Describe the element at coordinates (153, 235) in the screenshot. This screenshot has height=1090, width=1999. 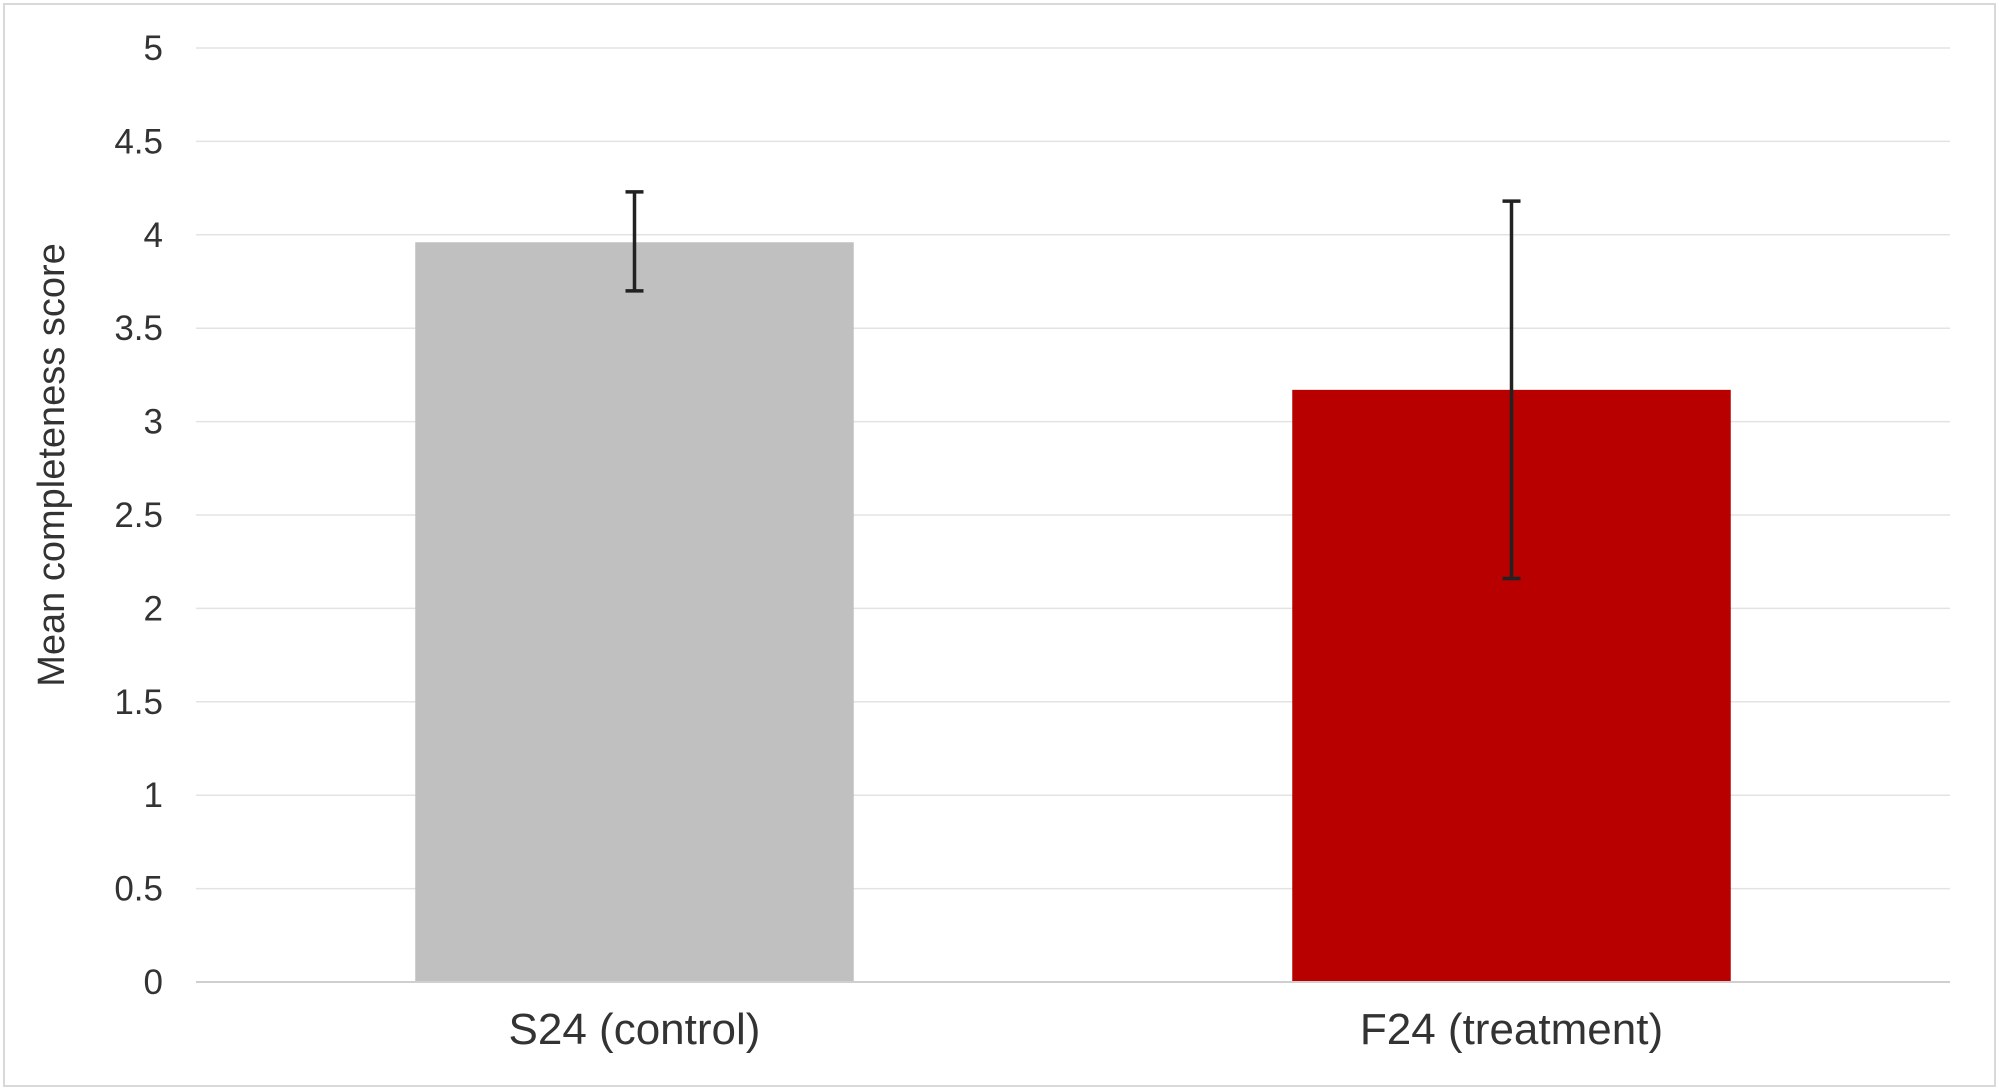
I see `y-tick-label: 4` at that location.